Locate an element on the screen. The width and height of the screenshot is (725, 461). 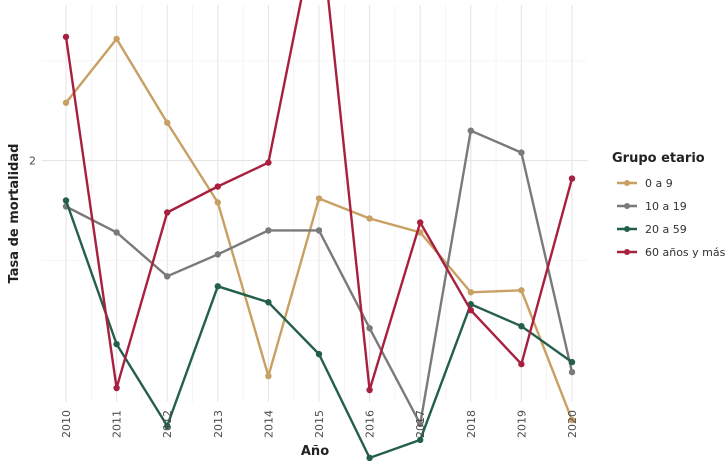
legend-item: 10 a 19 is located at coordinates (652, 206).